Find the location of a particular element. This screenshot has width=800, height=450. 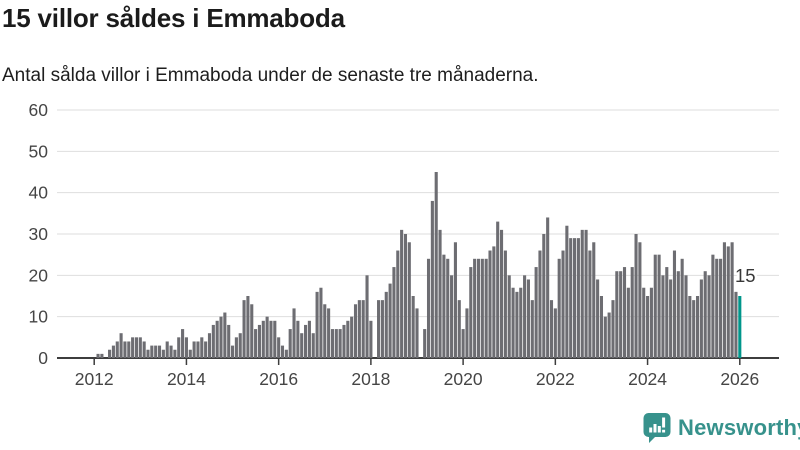

page-title: 15 villor såldes i Emmaboda is located at coordinates (173, 18).